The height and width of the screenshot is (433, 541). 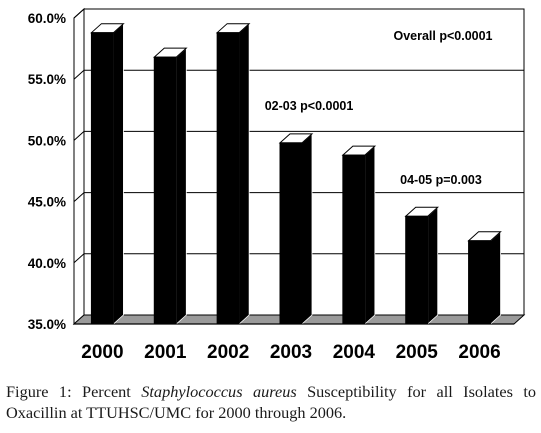 I want to click on x-tick-label: 2002, so click(x=228, y=352).